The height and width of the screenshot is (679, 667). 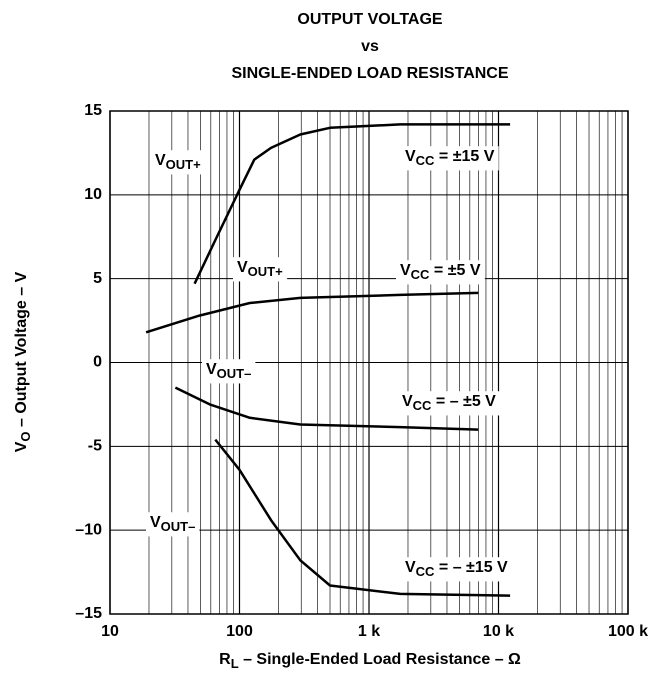 I want to click on x-tick-label: 100 k, so click(x=628, y=631).